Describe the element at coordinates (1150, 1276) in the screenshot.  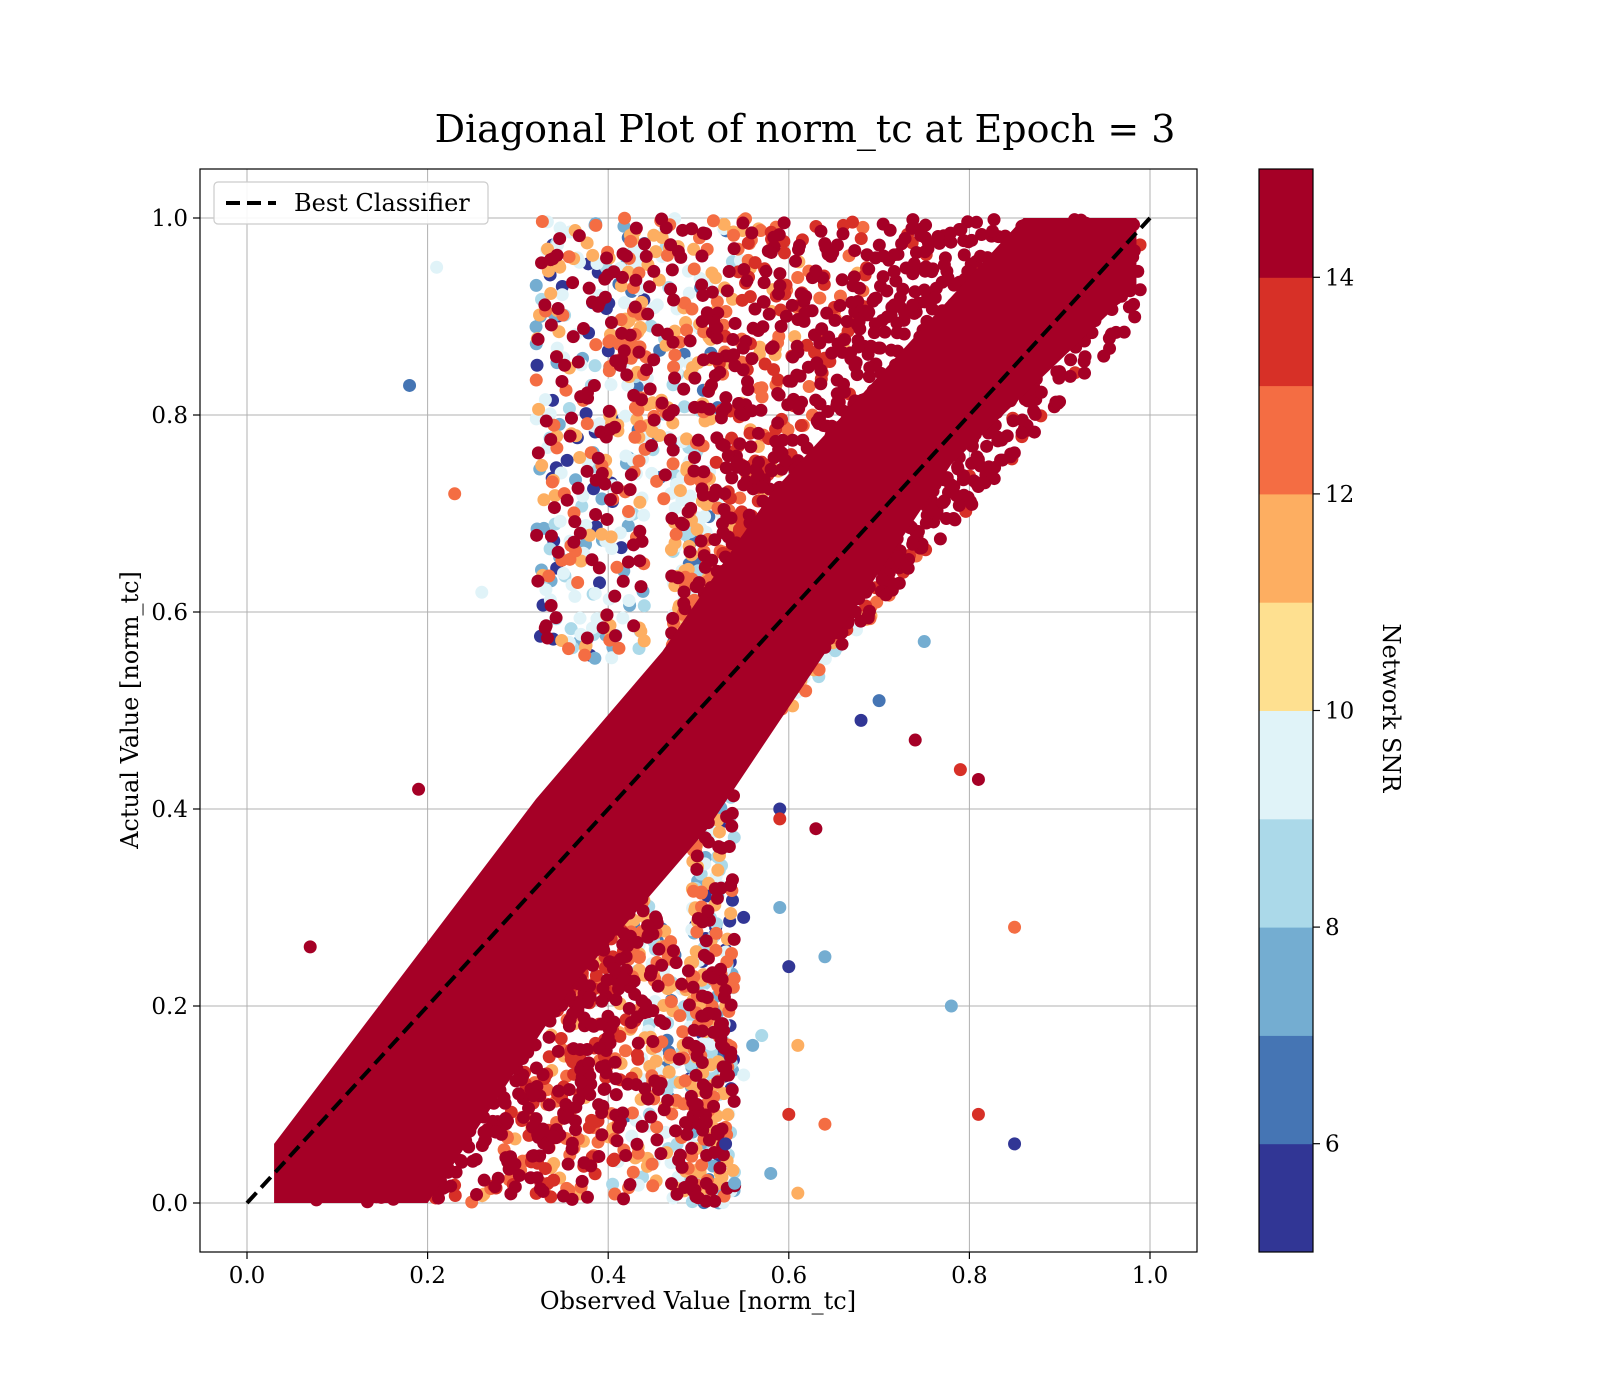
I see `x-tick-label: 1.0` at that location.